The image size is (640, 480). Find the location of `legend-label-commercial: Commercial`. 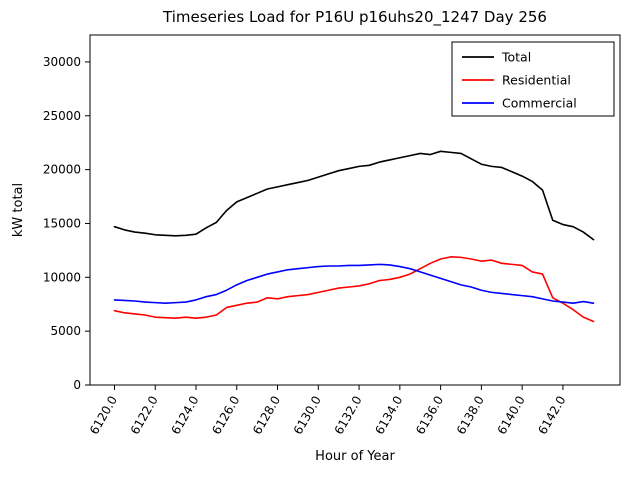

legend-label-commercial: Commercial is located at coordinates (539, 103).